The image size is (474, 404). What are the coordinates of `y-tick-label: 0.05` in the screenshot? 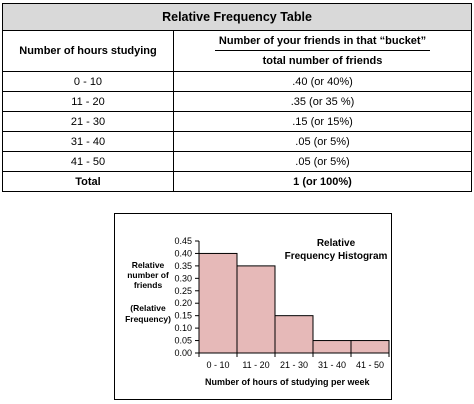 It's located at (183, 341).